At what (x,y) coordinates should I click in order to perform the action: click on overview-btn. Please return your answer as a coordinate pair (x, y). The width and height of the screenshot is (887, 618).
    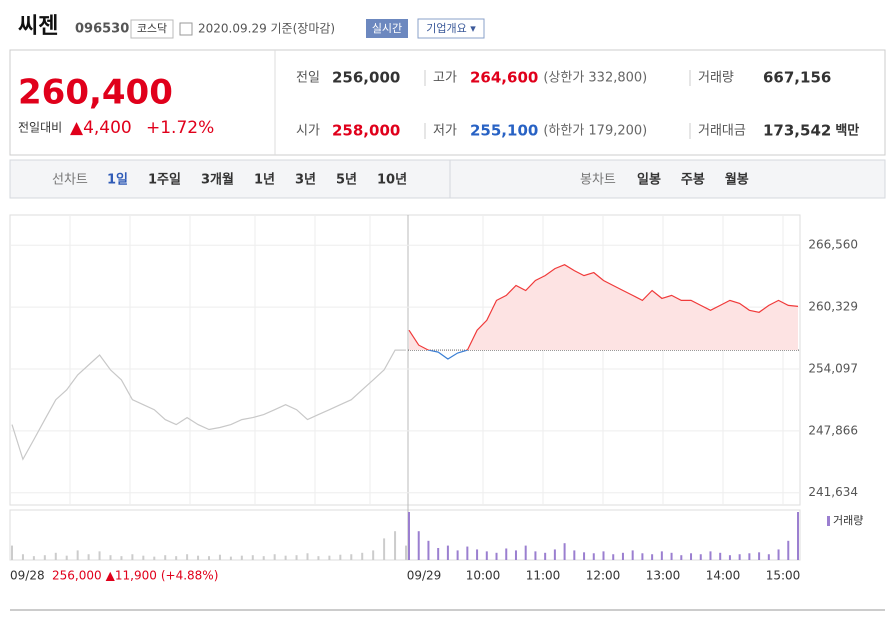
    Looking at the image, I should click on (451, 28).